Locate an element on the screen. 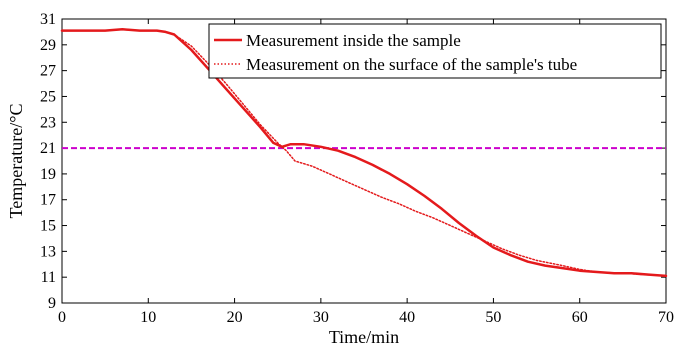 Image resolution: width=692 pixels, height=347 pixels. x-tick-label: 40 is located at coordinates (407, 317).